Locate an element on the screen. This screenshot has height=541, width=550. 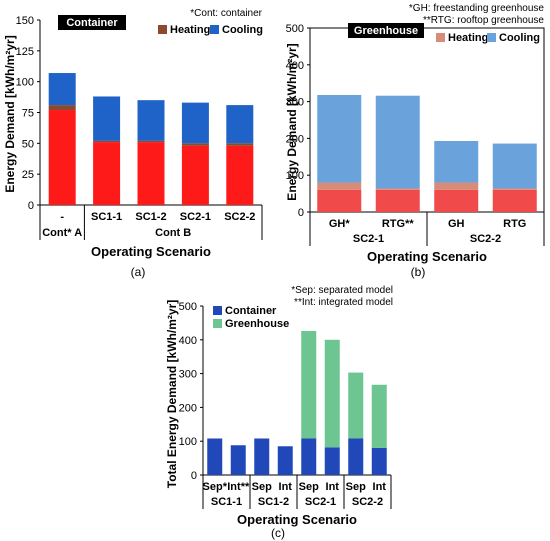
x-category-label: RTG is located at coordinates (514, 224).